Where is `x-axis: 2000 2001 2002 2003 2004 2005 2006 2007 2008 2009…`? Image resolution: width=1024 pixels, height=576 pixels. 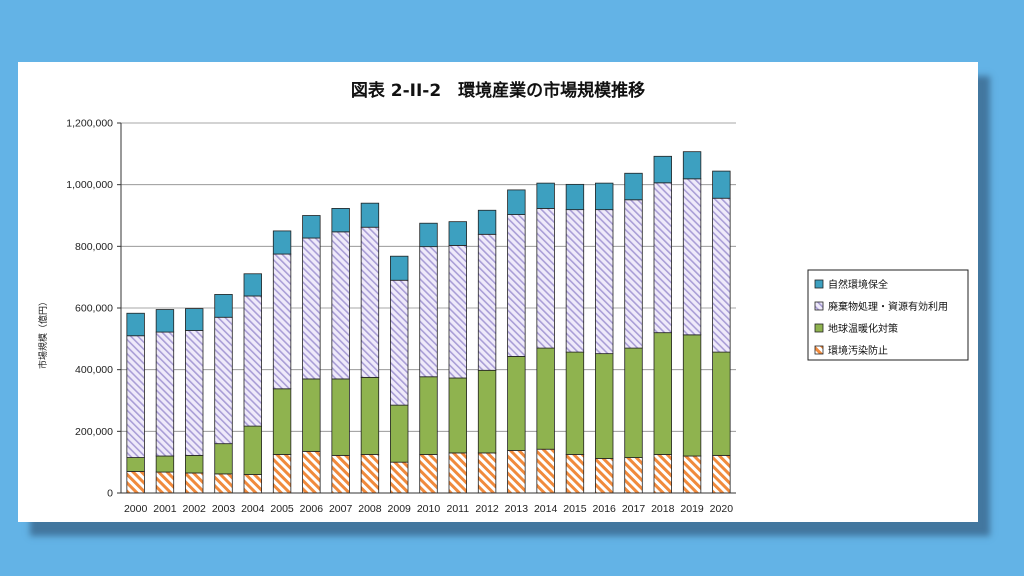
x-axis: 2000 2001 2002 2003 2004 2005 2006 2007 2008 2009… is located at coordinates (428, 503).